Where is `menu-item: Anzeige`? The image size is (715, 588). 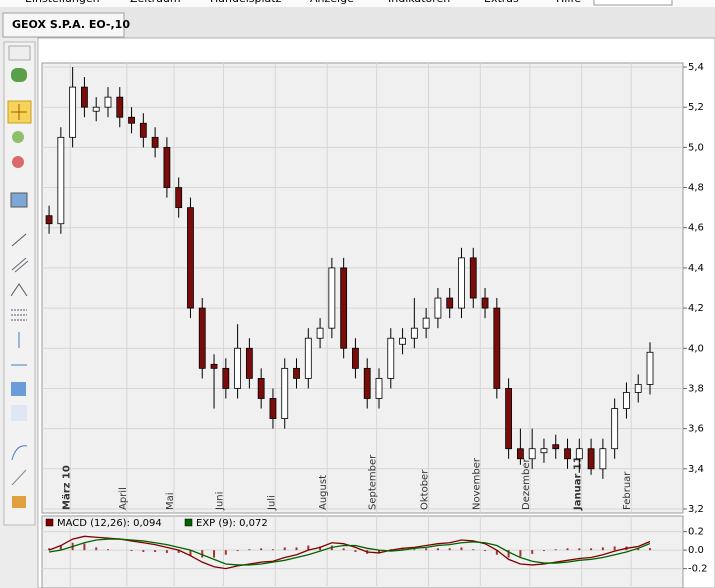
menu-item: Anzeige is located at coordinates (332, 2).